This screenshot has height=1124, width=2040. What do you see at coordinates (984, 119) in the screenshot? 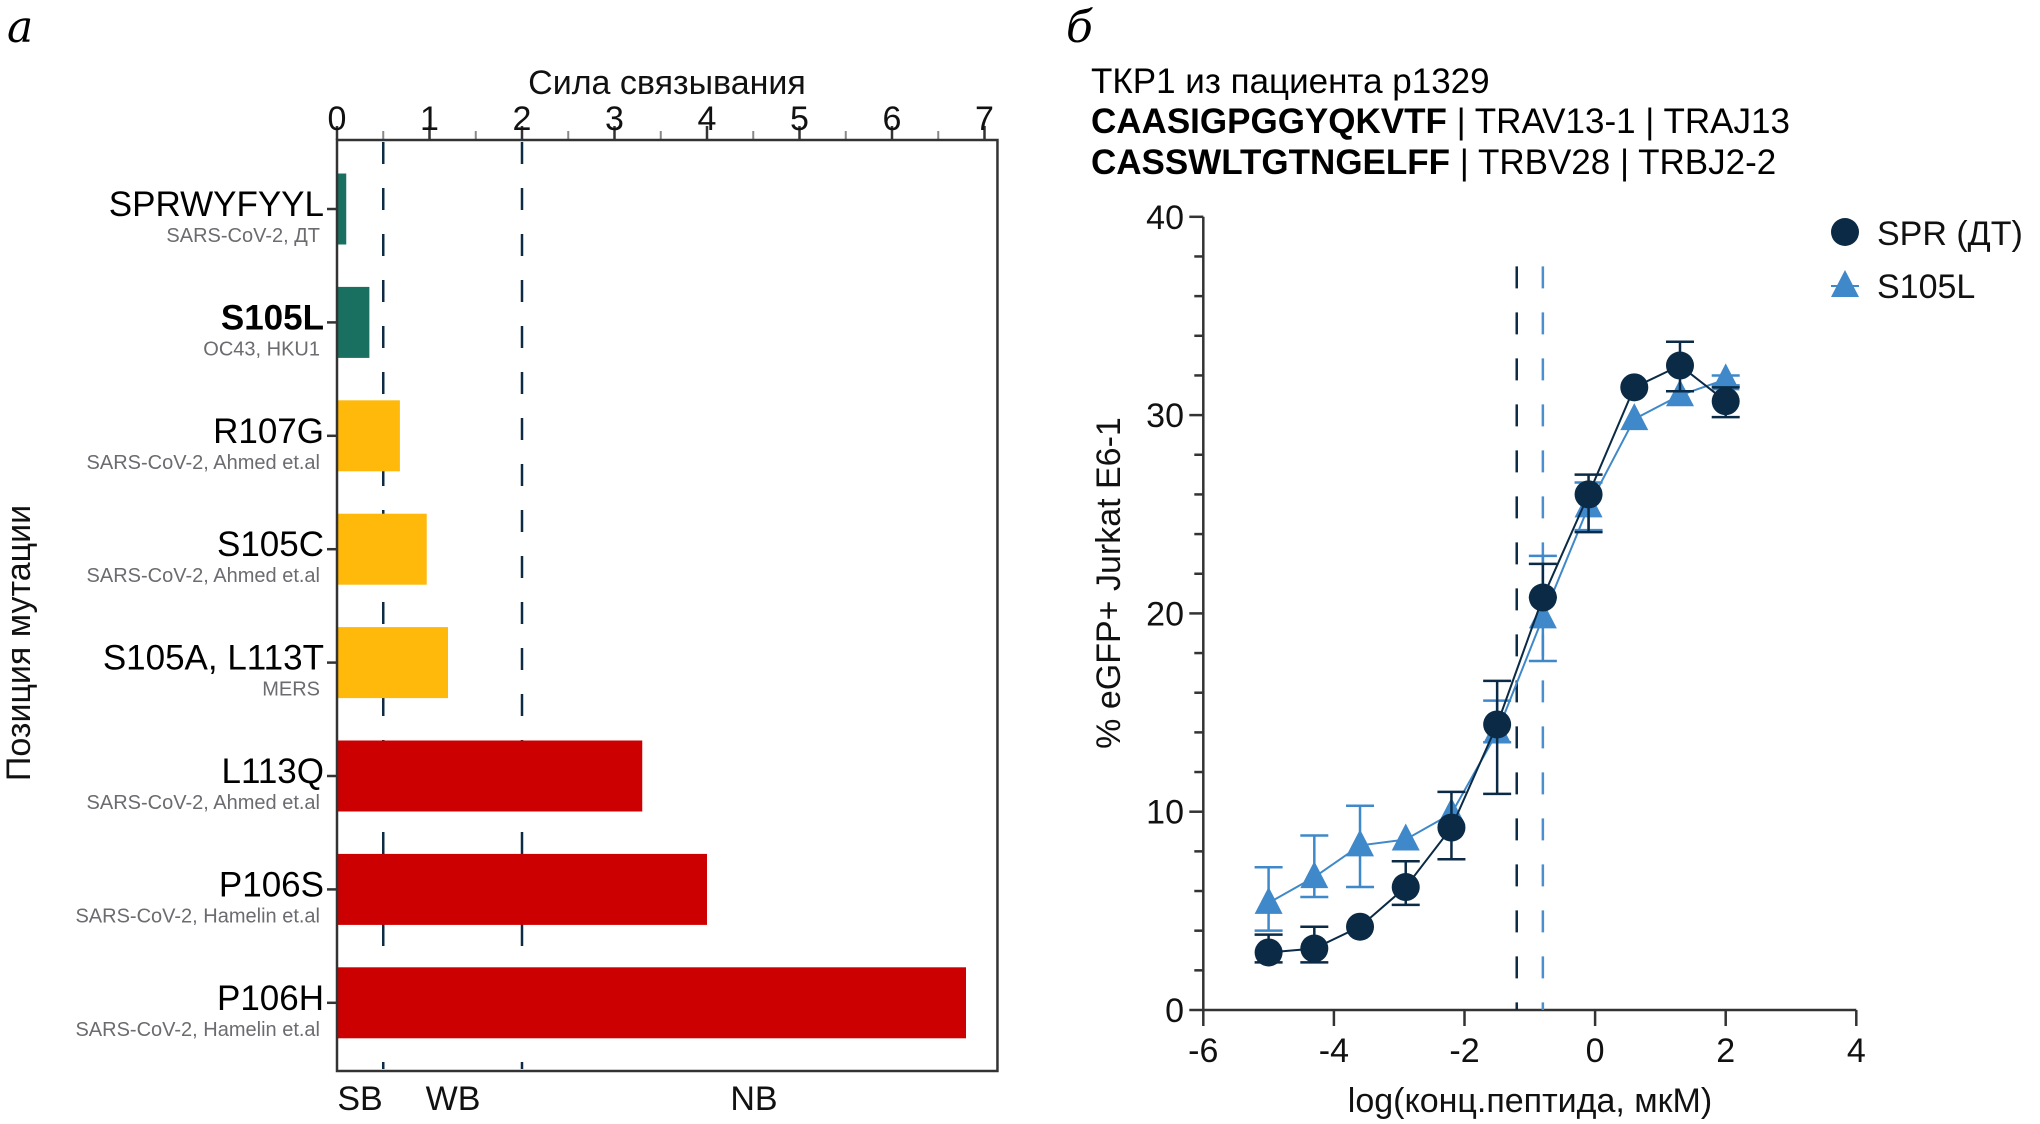
I see `x-tick-label: 7` at bounding box center [984, 119].